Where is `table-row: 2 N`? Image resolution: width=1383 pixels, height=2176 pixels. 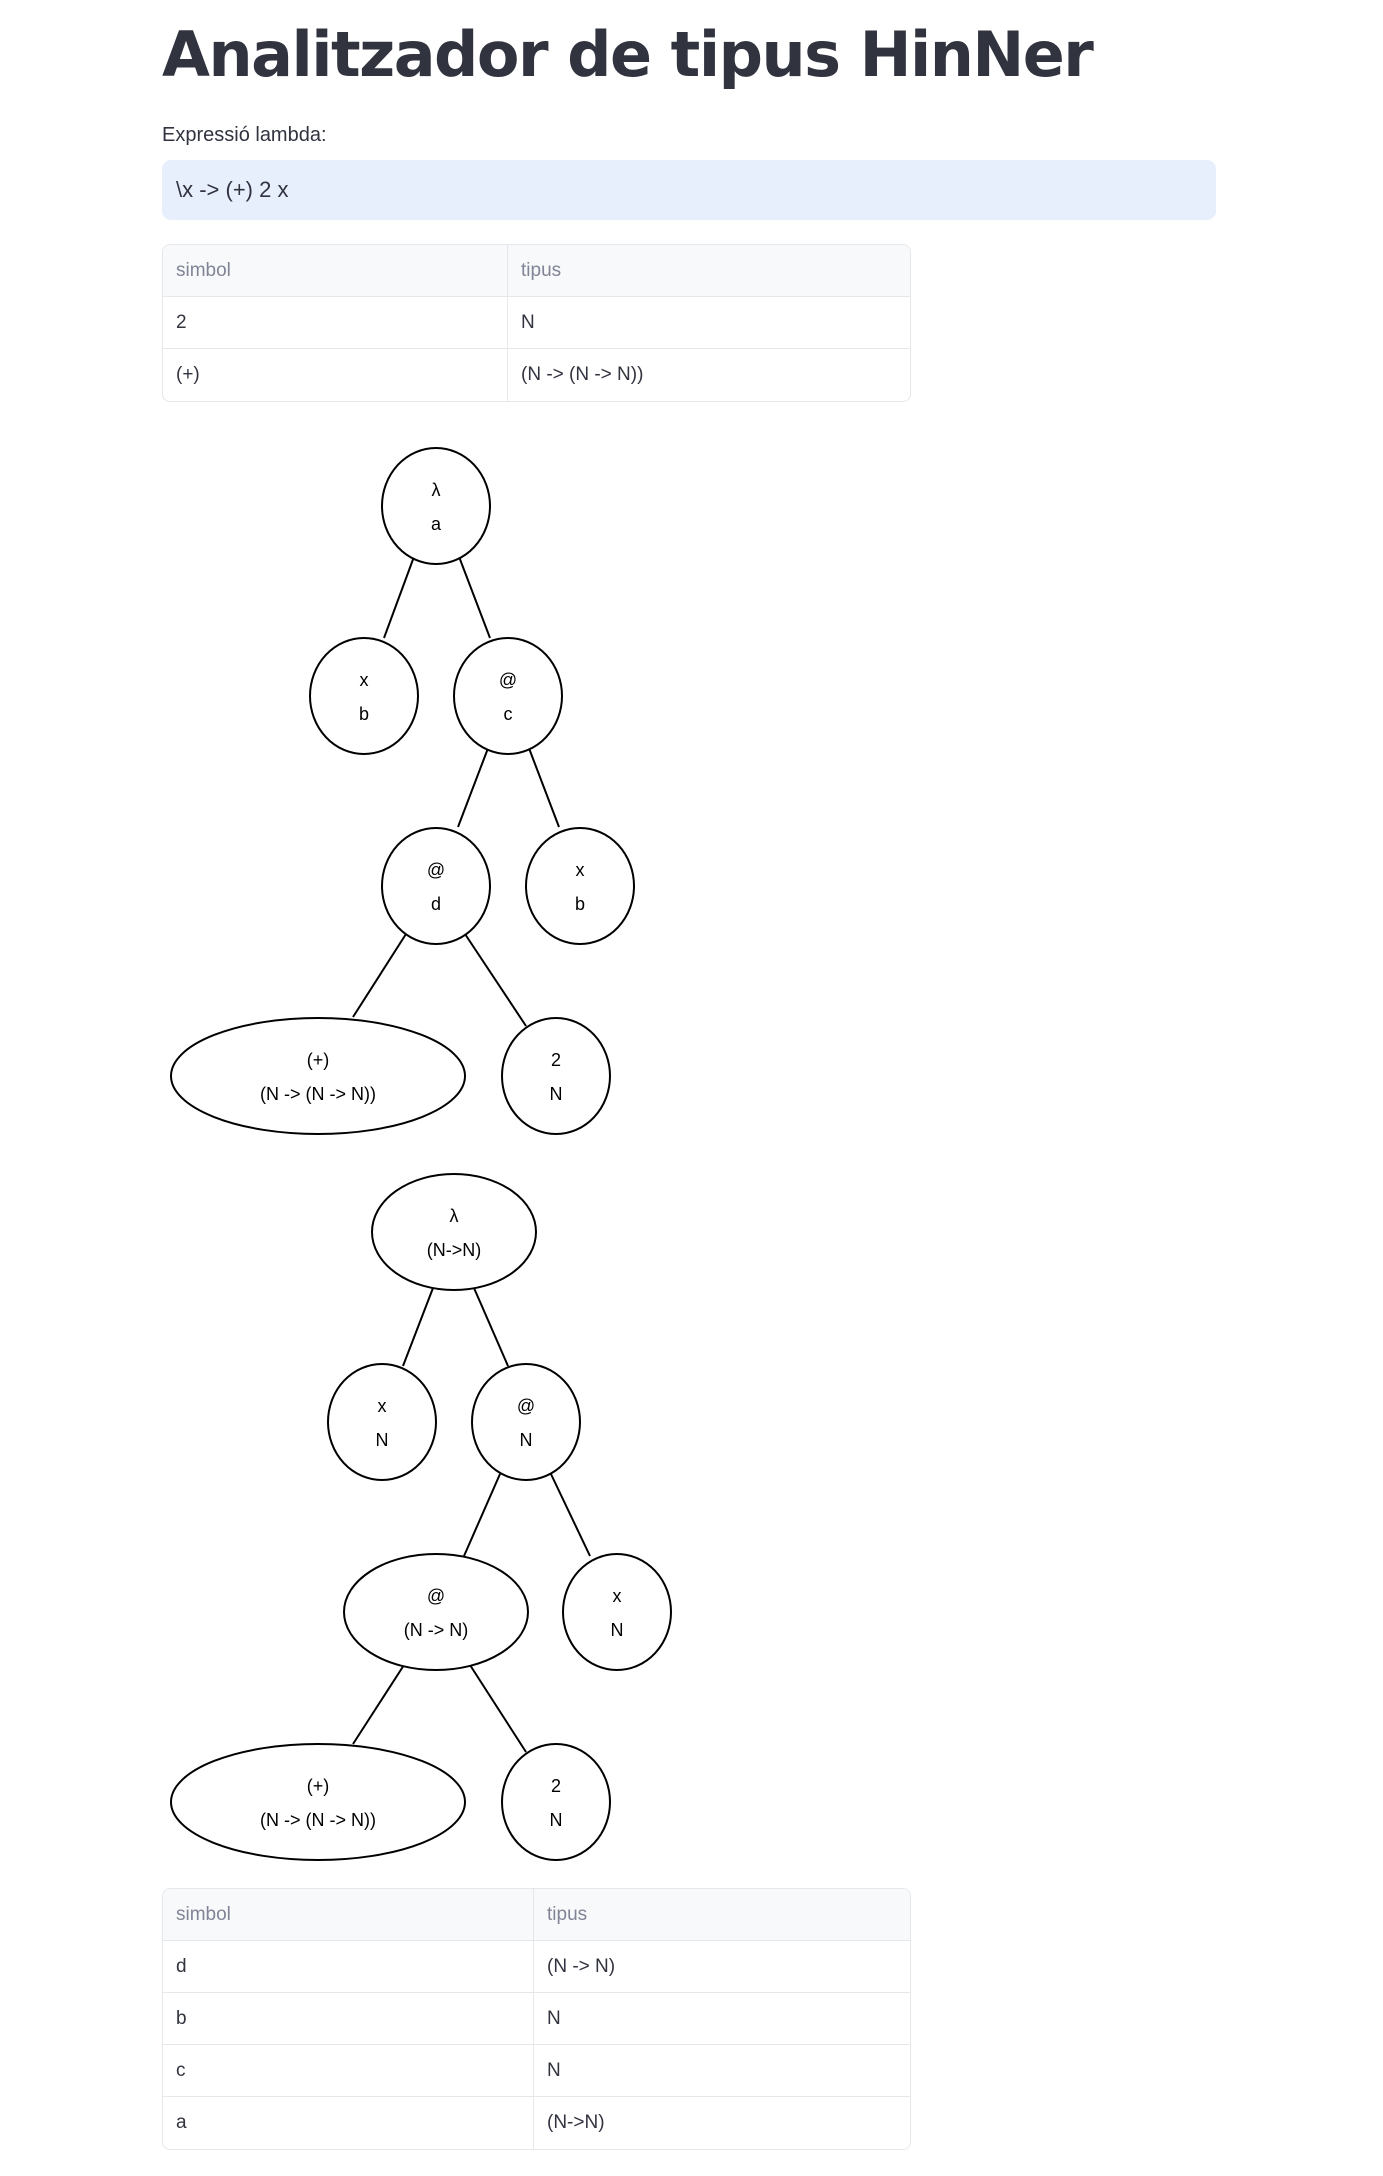 table-row: 2 N is located at coordinates (536, 323).